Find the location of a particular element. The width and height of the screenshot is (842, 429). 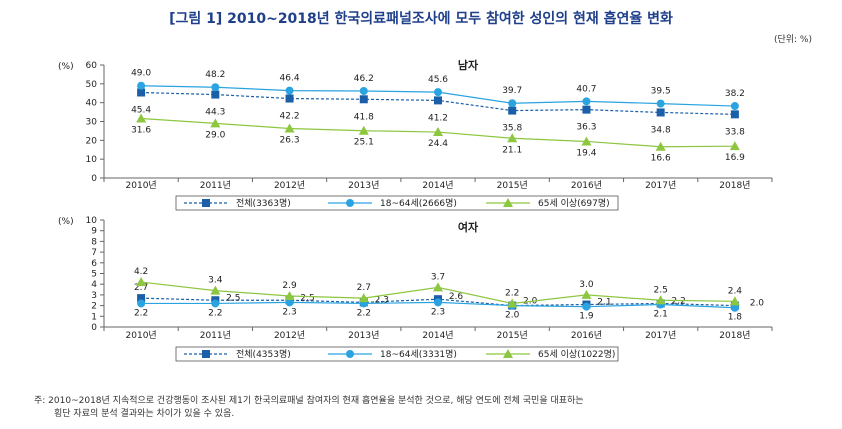

chart-title: 여자 is located at coordinates (468, 227).